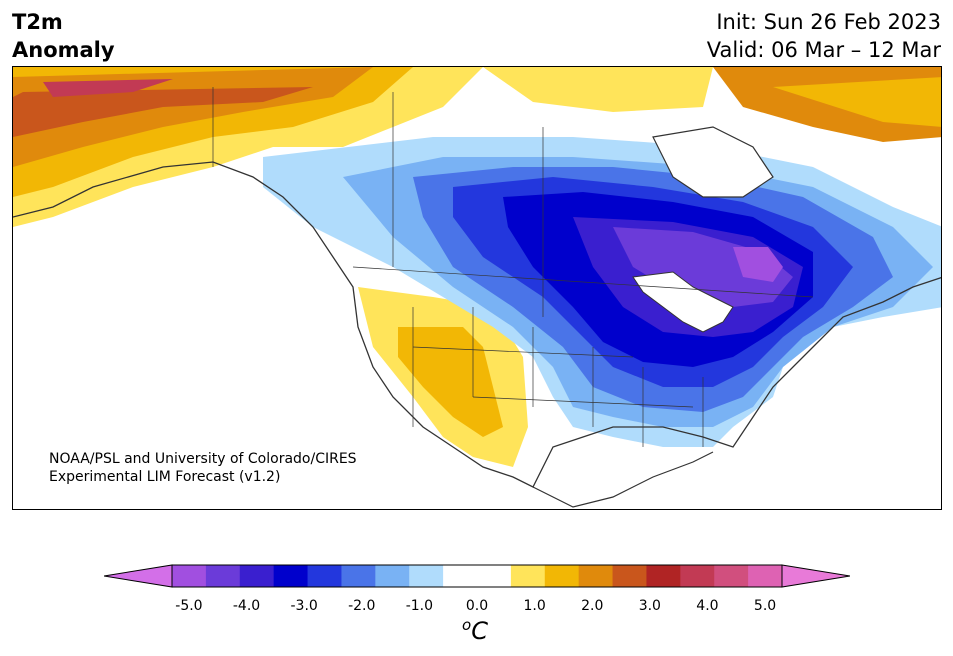  I want to click on colorbar-outline, so click(477, 576).